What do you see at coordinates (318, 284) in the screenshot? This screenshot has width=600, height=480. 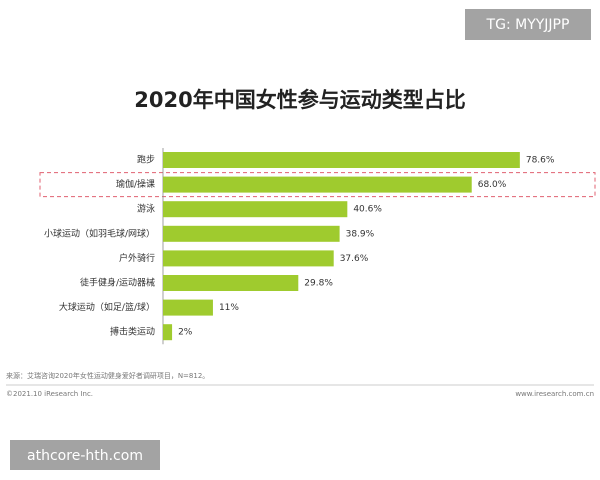 I see `value-label: 29.8%` at bounding box center [318, 284].